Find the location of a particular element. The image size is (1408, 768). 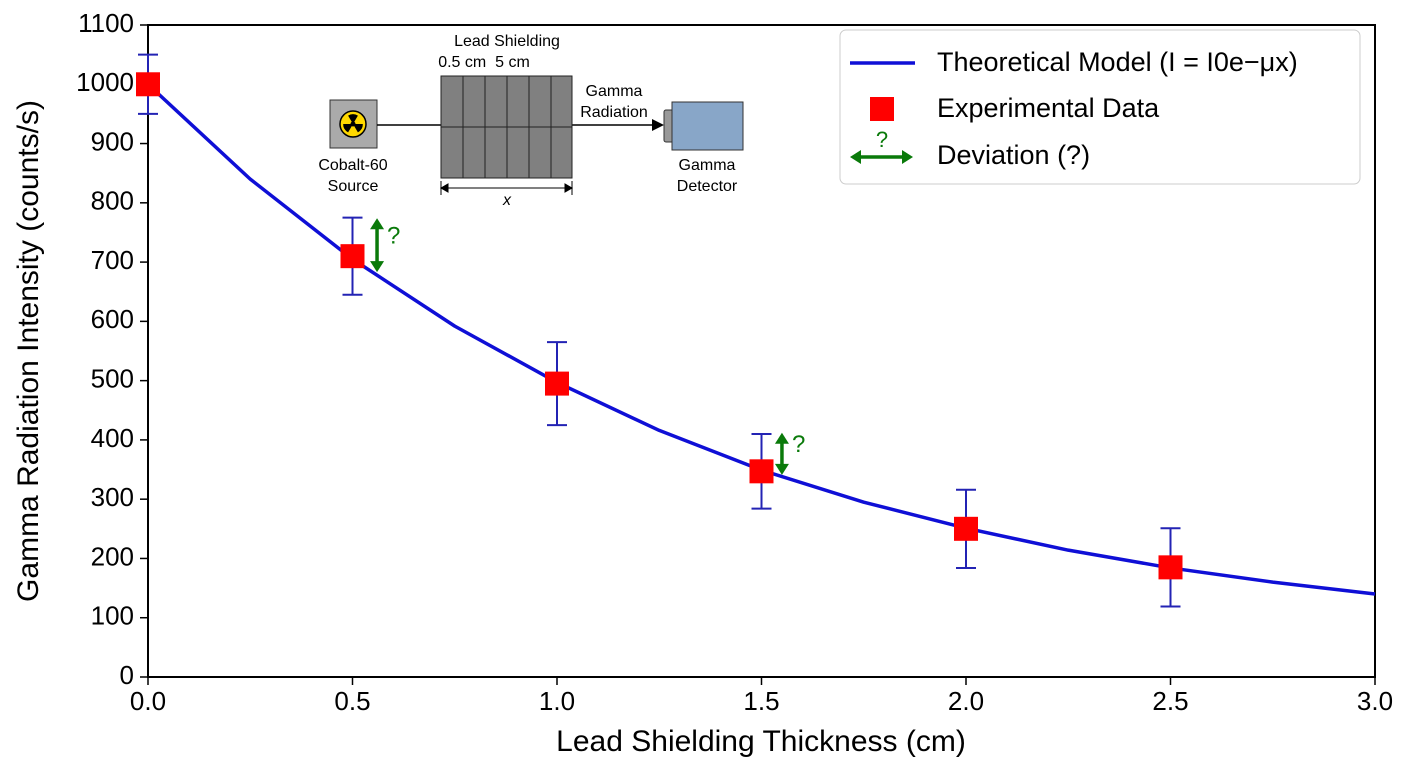

y-tick-label: 400 is located at coordinates (112, 438).